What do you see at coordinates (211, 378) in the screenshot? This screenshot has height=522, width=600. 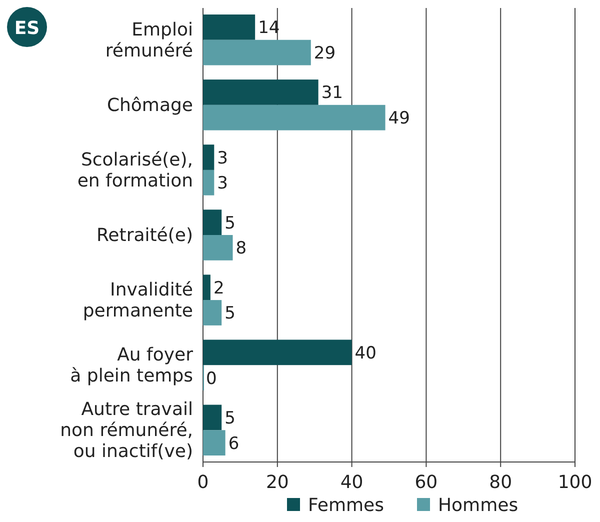 I see `data-label: 0` at bounding box center [211, 378].